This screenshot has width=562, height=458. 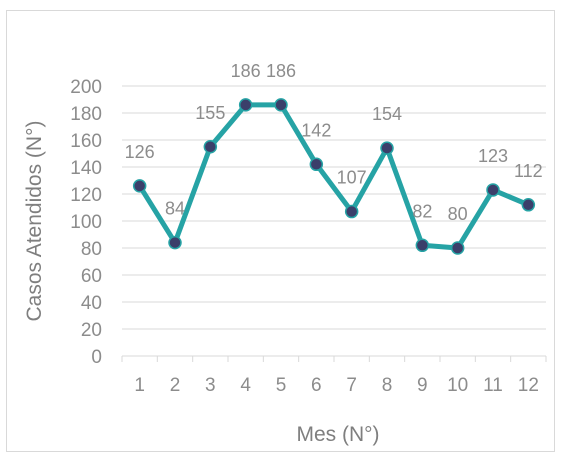 I want to click on y-axis-ticks: 0 20 40 60 80 100 120 140 160 180 200, so click(x=86, y=222).